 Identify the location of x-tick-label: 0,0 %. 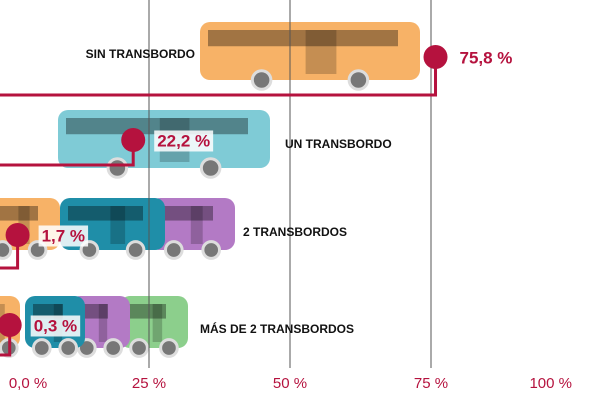
(28, 383).